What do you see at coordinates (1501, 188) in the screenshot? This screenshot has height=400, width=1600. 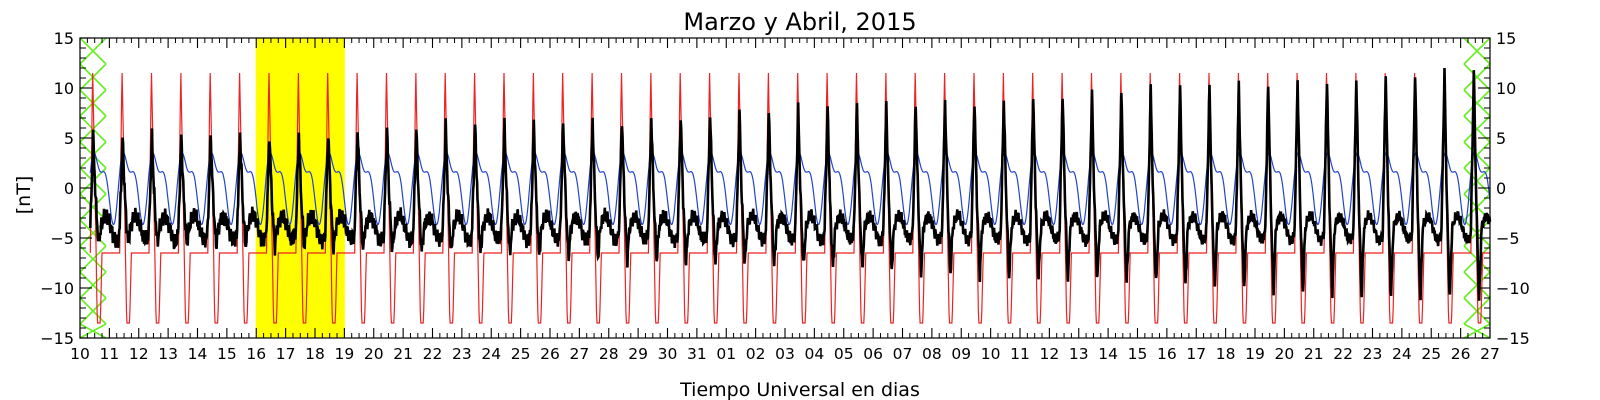 I see `y-tick-label-right: 0` at bounding box center [1501, 188].